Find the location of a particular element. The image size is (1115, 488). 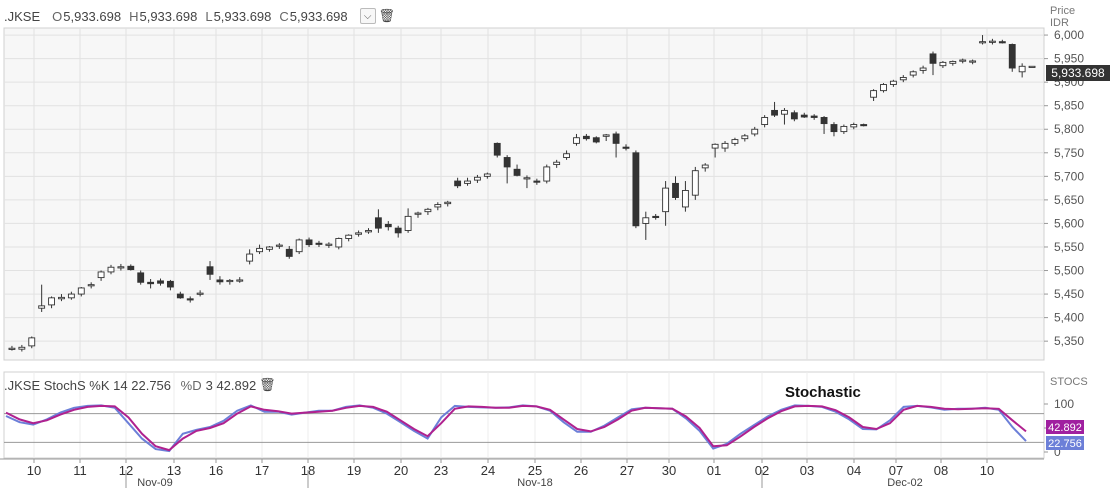

k-value-tag-bg is located at coordinates (1065, 443).